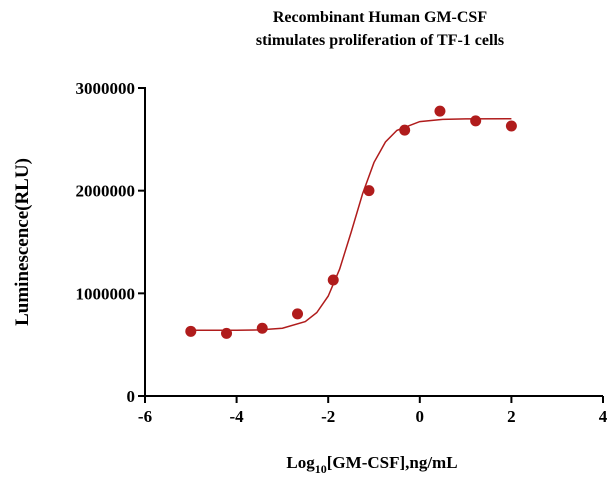 Image resolution: width=608 pixels, height=481 pixels. What do you see at coordinates (106, 88) in the screenshot?
I see `y-tick-label: 3000000` at bounding box center [106, 88].